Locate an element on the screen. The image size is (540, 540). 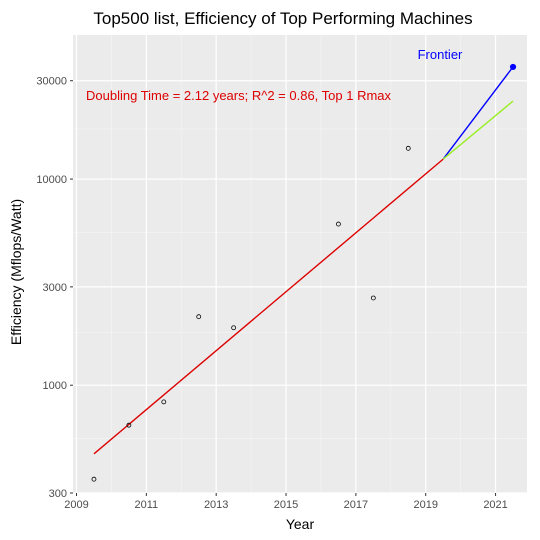
y-axis-title: Efficiency (Mflops/Watt) is located at coordinates (16, 272).